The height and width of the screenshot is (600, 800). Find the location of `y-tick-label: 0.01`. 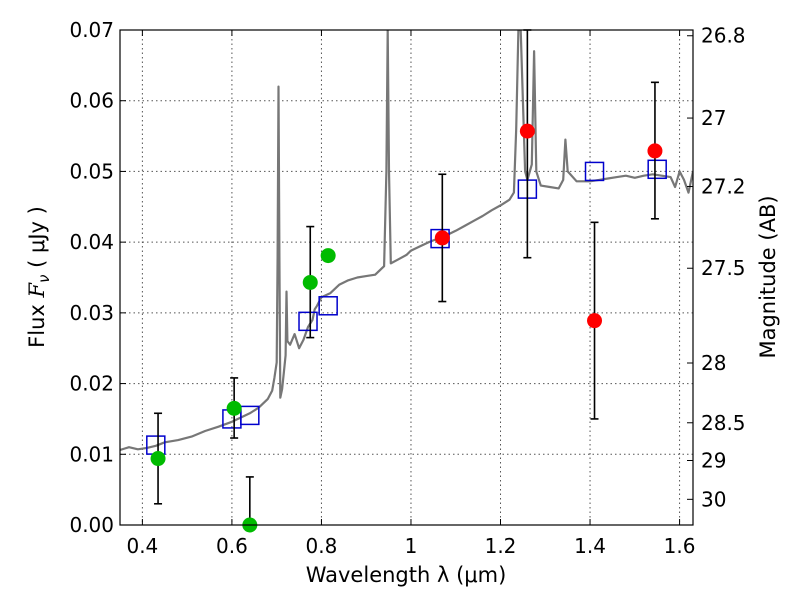

y-tick-label: 0.01 is located at coordinates (91, 454).